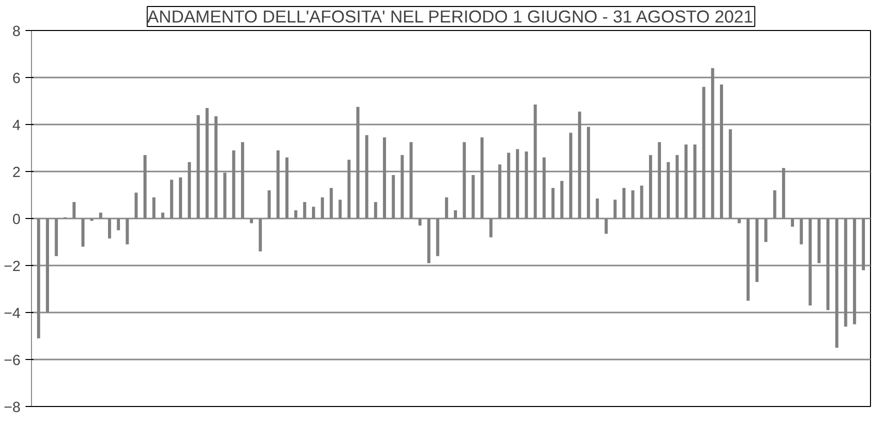  I want to click on y-tick-label: −4, so click(12, 314).